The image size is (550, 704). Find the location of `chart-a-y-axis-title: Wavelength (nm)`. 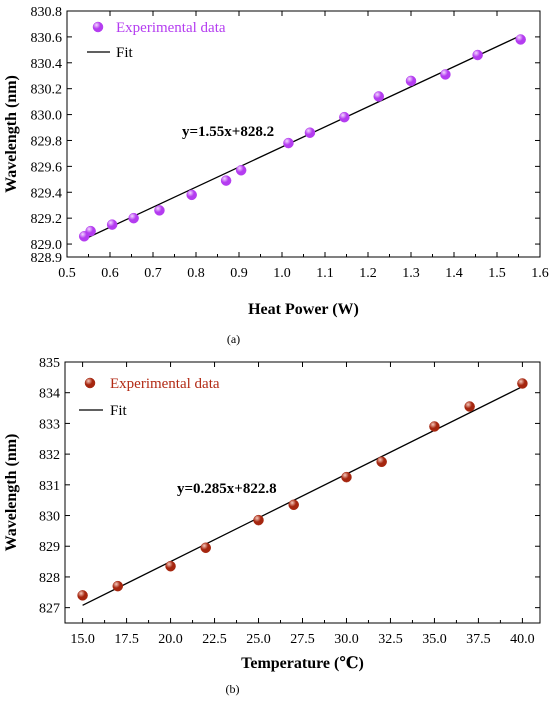

chart-a-y-axis-title: Wavelength (nm) is located at coordinates (11, 134).